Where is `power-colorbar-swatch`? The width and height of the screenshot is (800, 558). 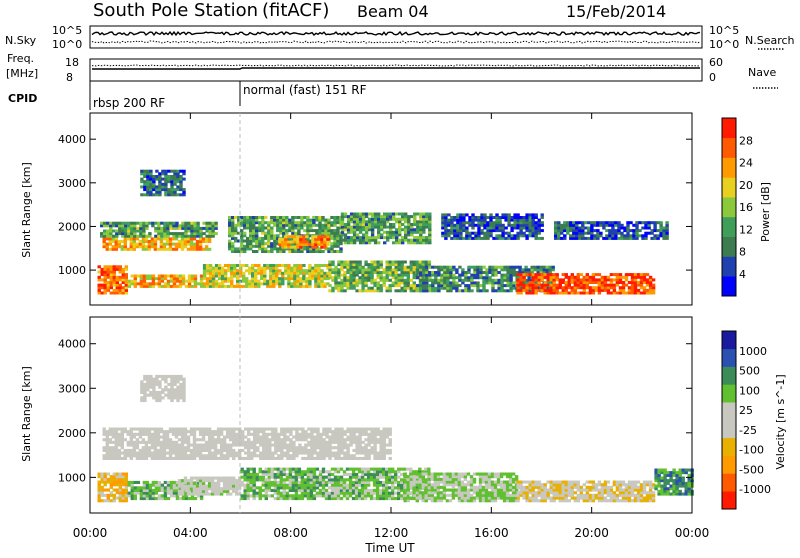
power-colorbar-swatch is located at coordinates (729, 286).